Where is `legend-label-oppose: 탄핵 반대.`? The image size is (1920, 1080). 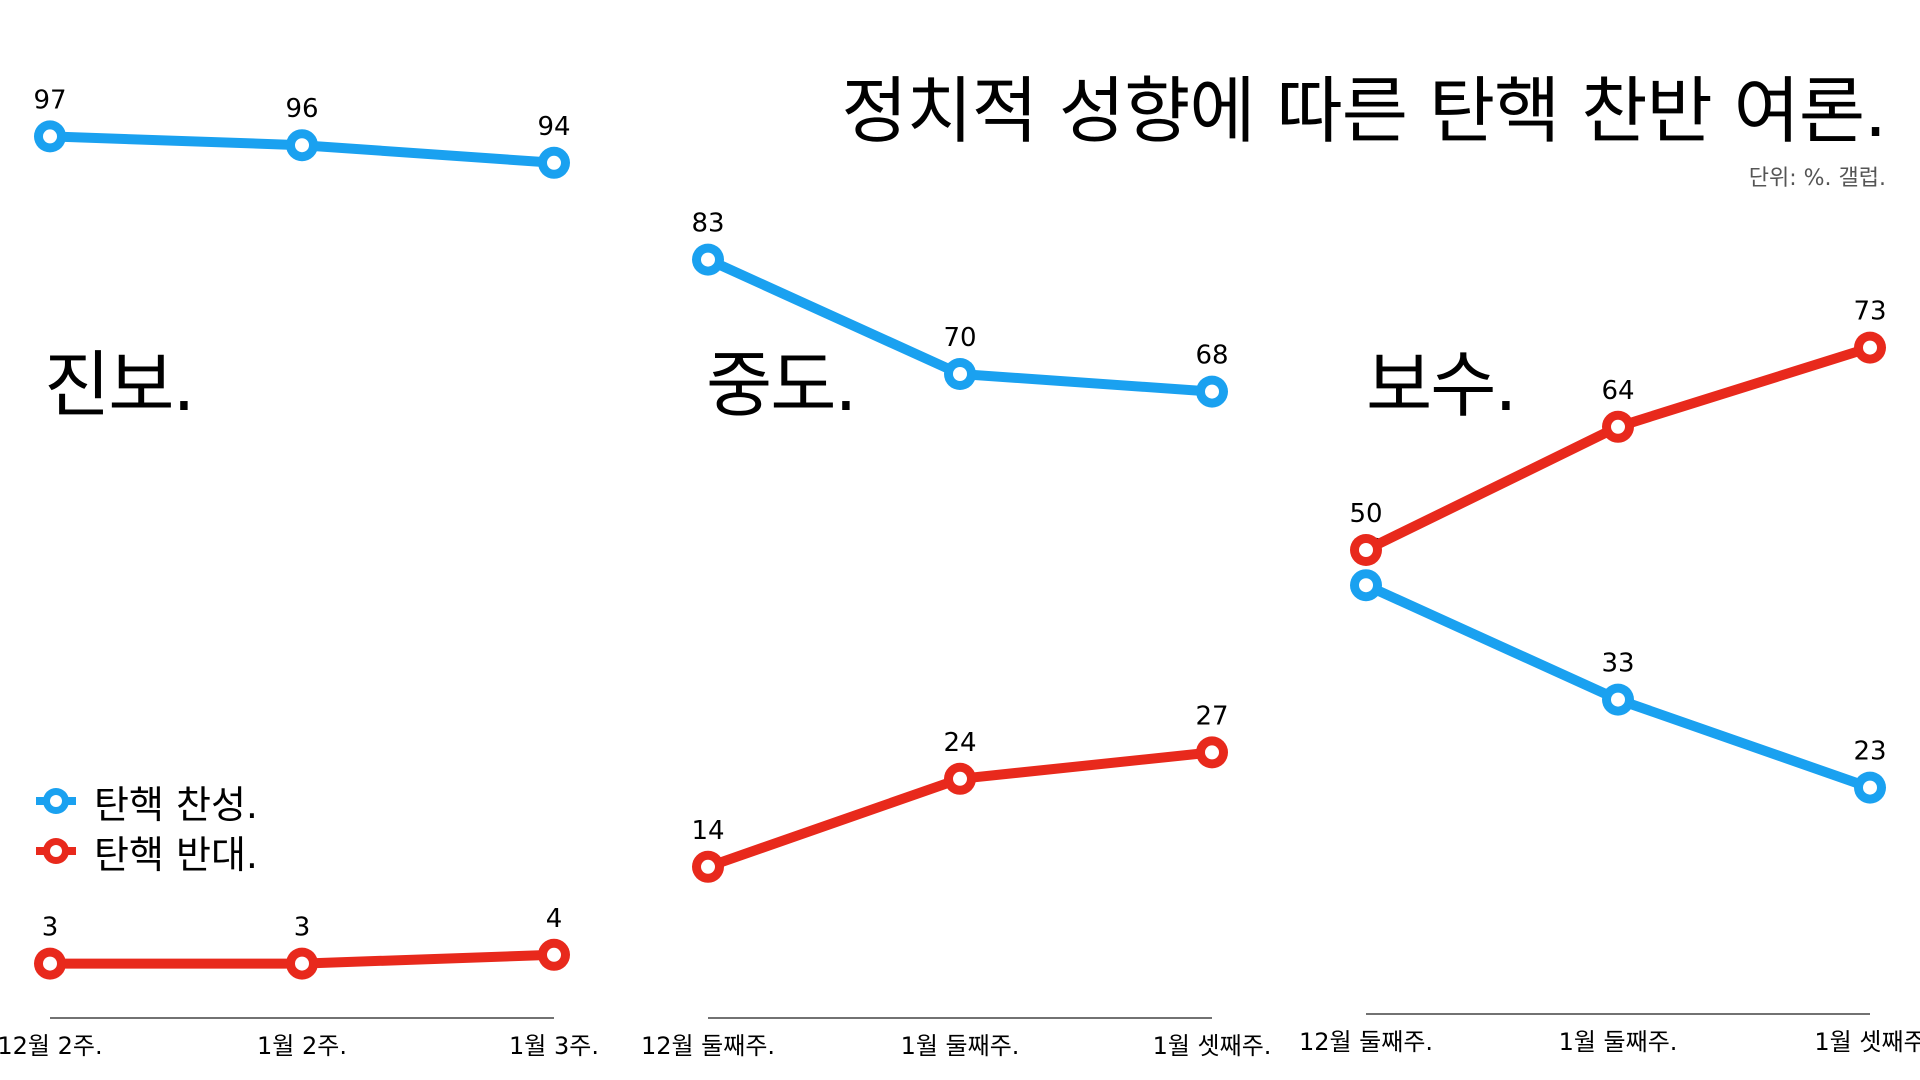 legend-label-oppose: 탄핵 반대. is located at coordinates (176, 854).